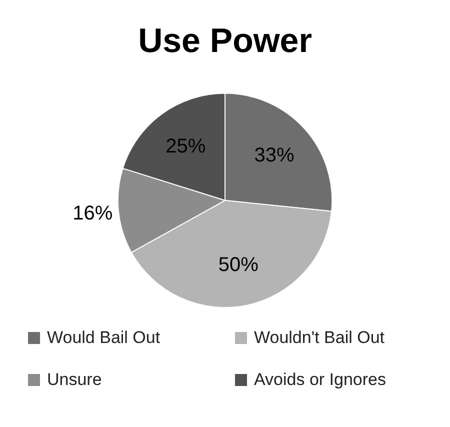 The height and width of the screenshot is (427, 450). What do you see at coordinates (92, 213) in the screenshot?
I see `data-label: 16%` at bounding box center [92, 213].